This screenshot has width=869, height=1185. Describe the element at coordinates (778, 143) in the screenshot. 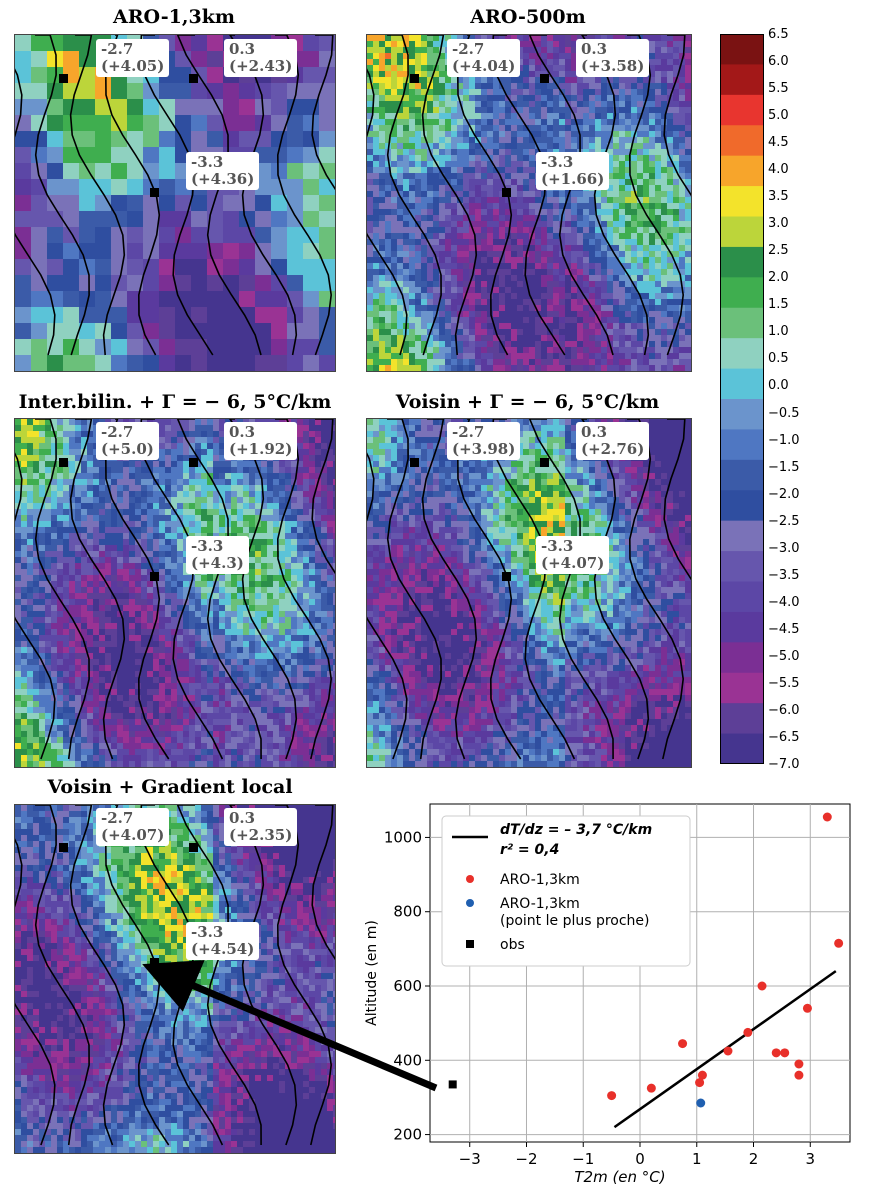

I see `colorbar-tick: 4.5` at that location.